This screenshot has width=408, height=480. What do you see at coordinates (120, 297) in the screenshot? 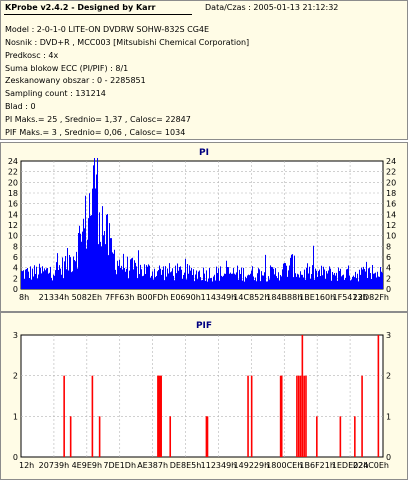
I see `x-tick-label: 7FF63h` at bounding box center [120, 297].